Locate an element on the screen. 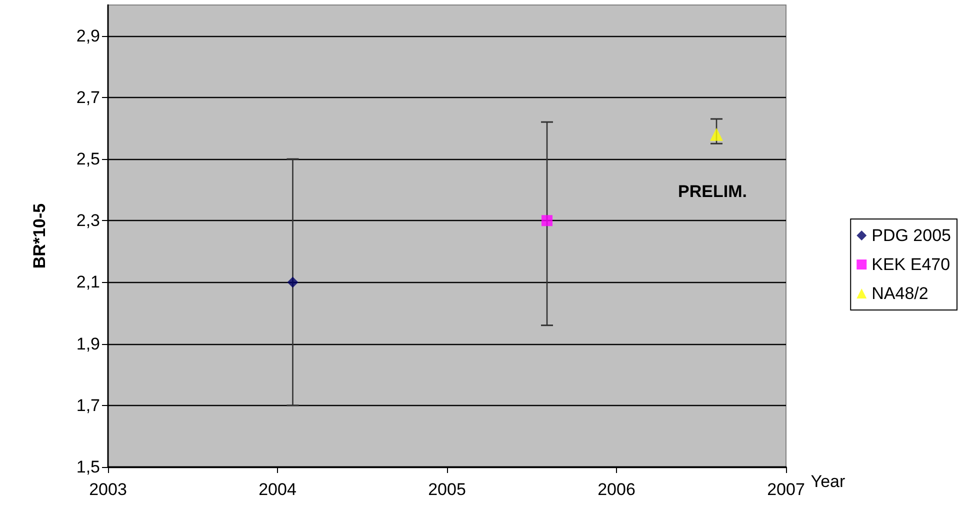  y-tick-label: 2,3 is located at coordinates (88, 220).